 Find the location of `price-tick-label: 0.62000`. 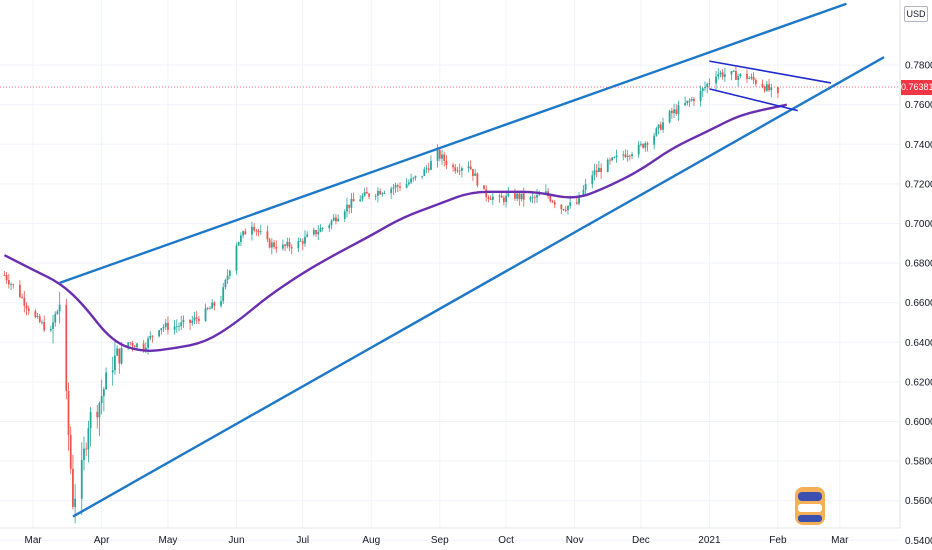

price-tick-label: 0.62000 is located at coordinates (918, 382).